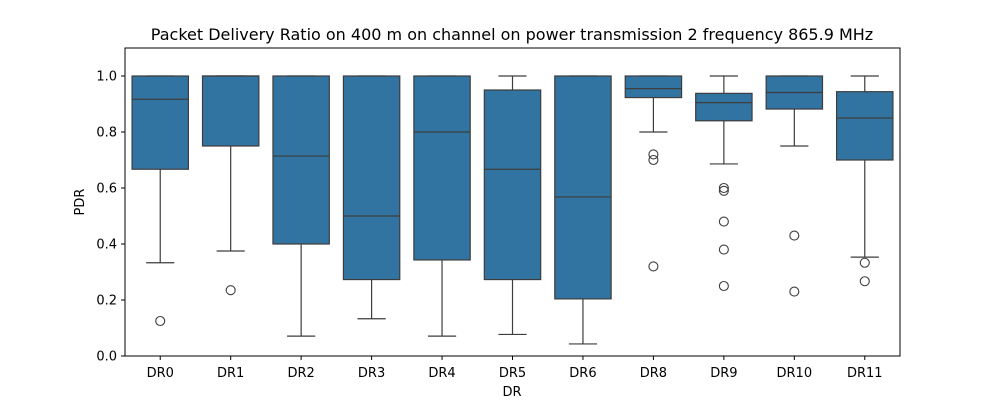 The image size is (1000, 400). What do you see at coordinates (230, 185) in the screenshot?
I see `box-dr1` at bounding box center [230, 185].